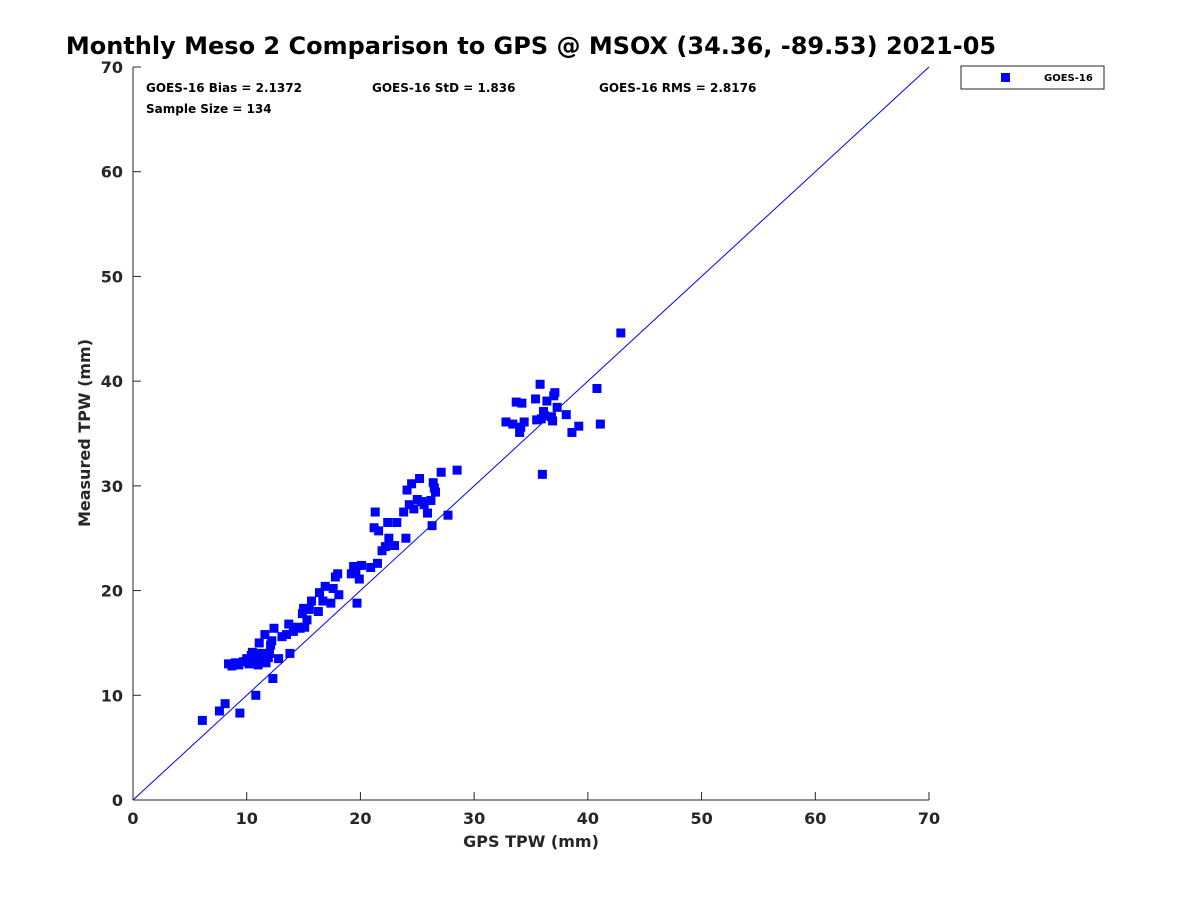  I want to click on legend-box, so click(1032, 77).